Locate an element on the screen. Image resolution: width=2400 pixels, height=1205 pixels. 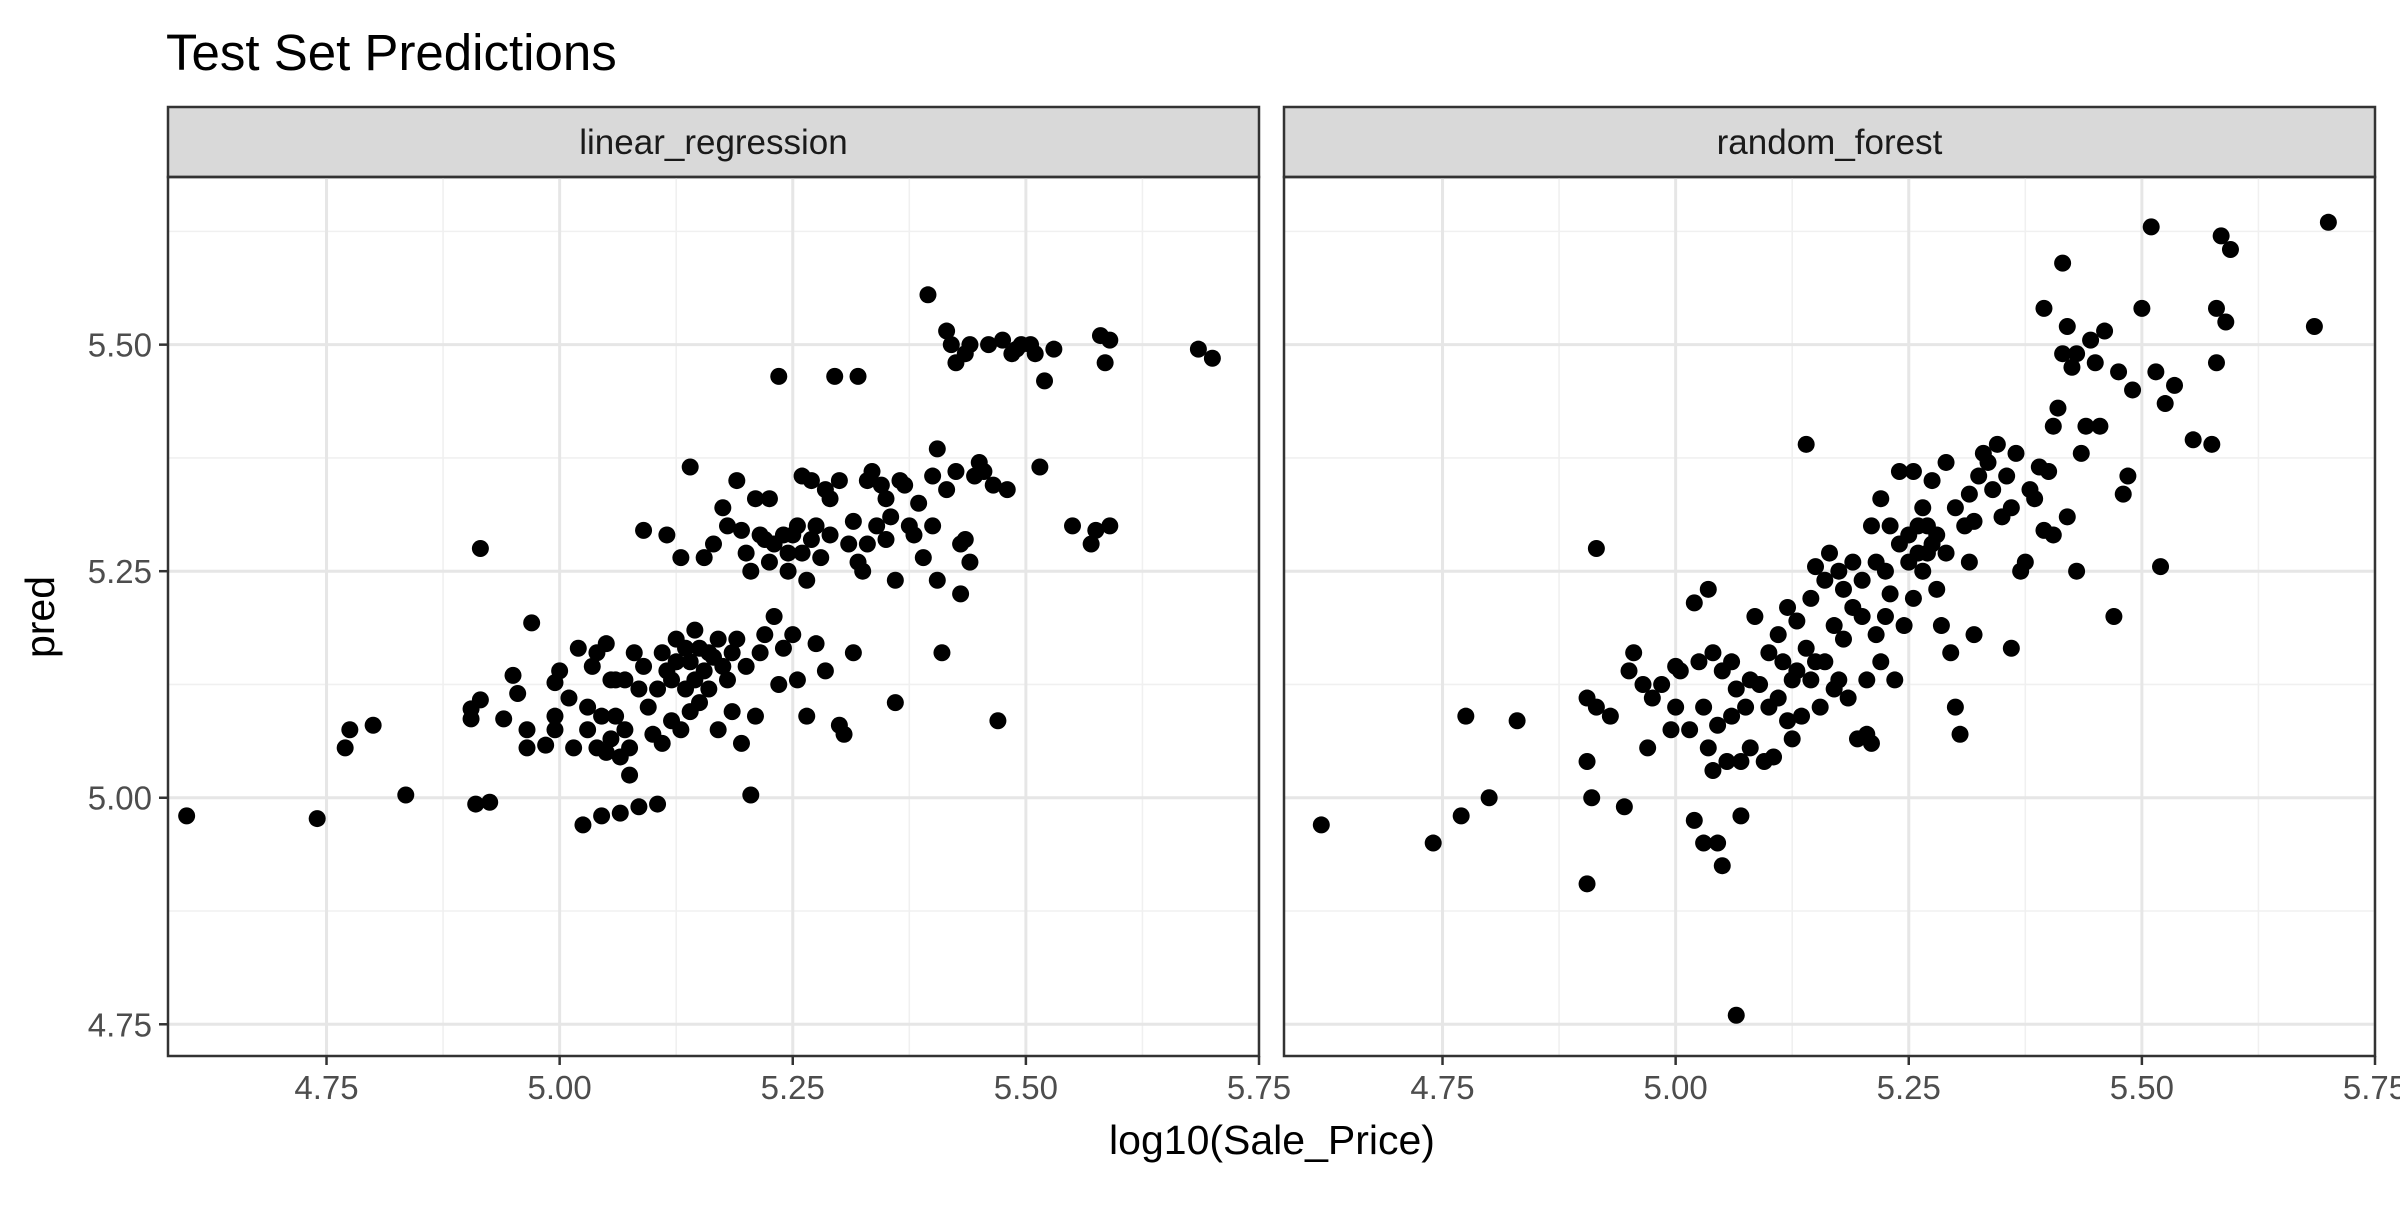
facet-strip-label: random_forest is located at coordinates (1830, 142).